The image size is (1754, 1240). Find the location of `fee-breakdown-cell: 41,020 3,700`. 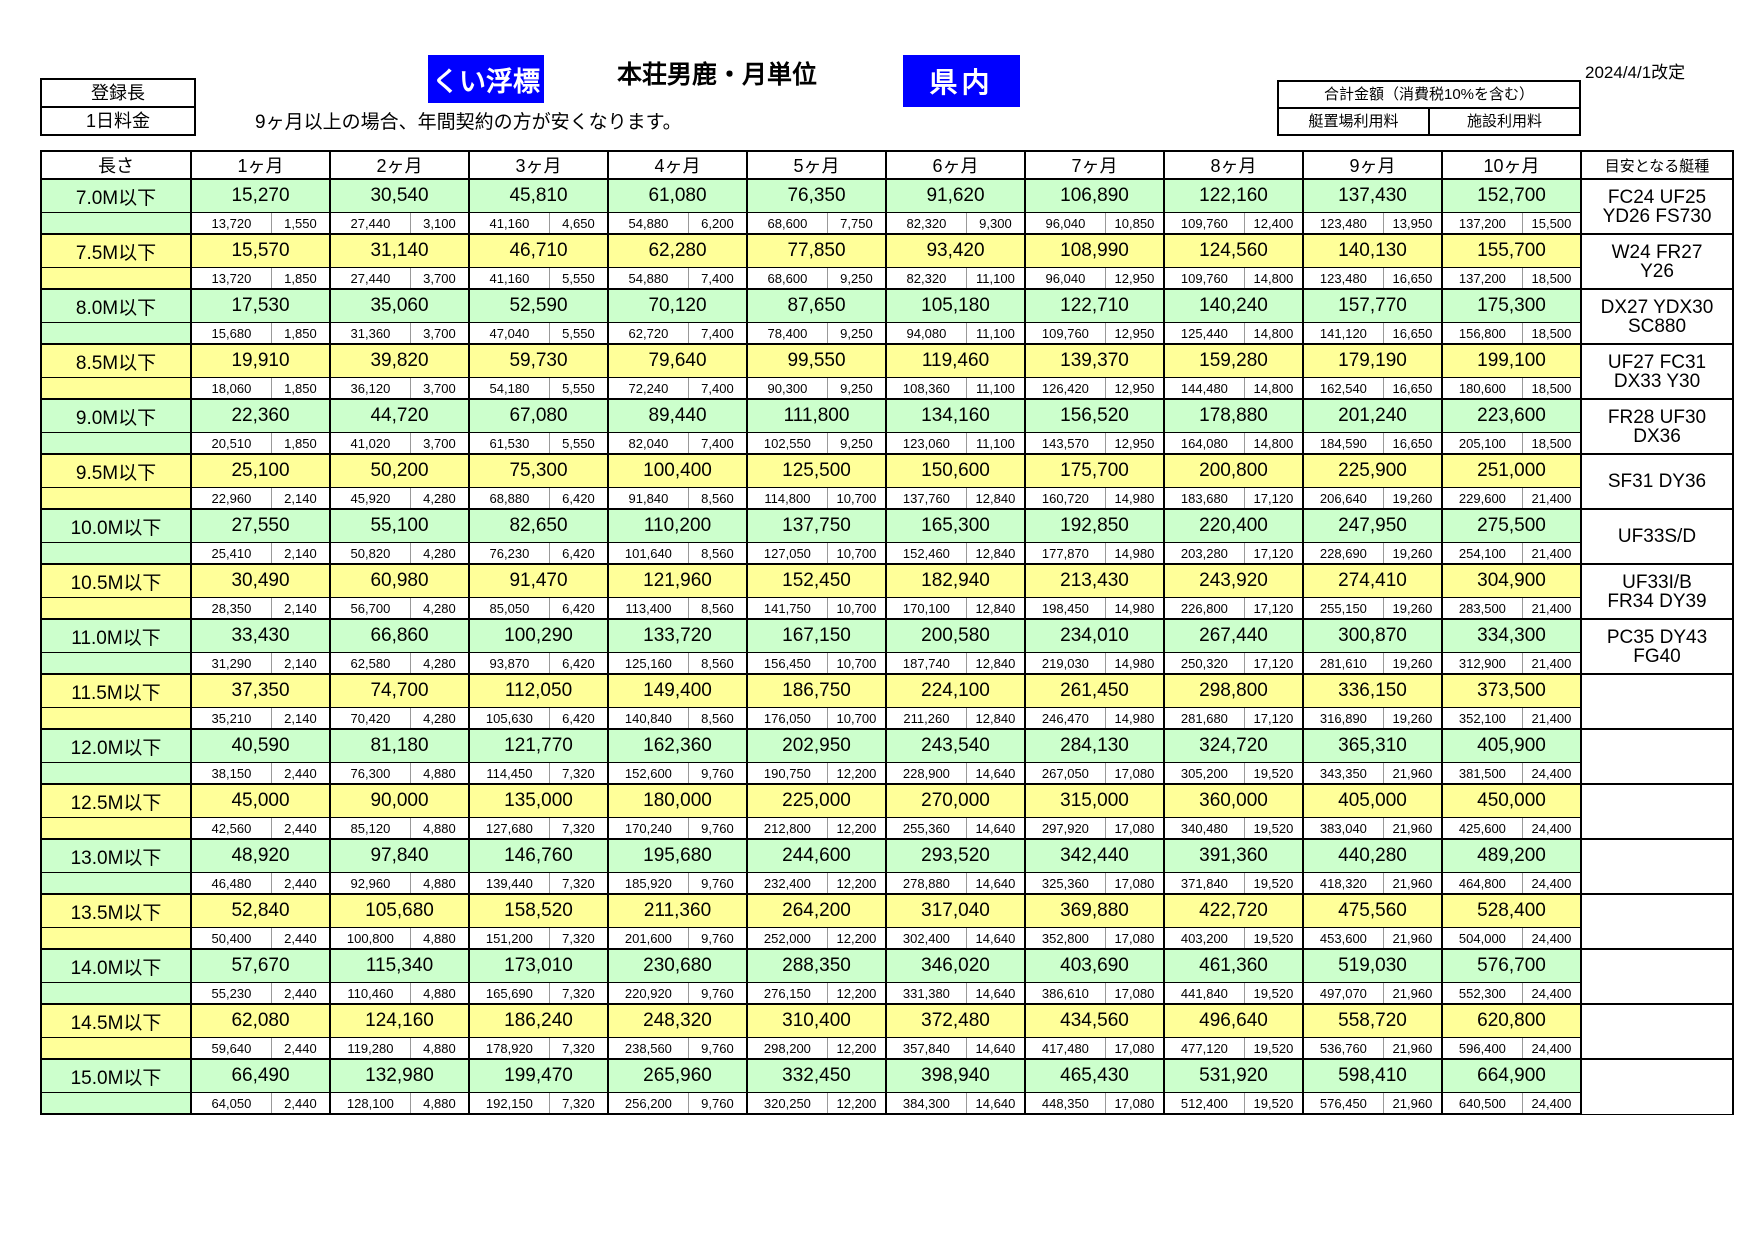

fee-breakdown-cell: 41,020 3,700 is located at coordinates (399, 443).